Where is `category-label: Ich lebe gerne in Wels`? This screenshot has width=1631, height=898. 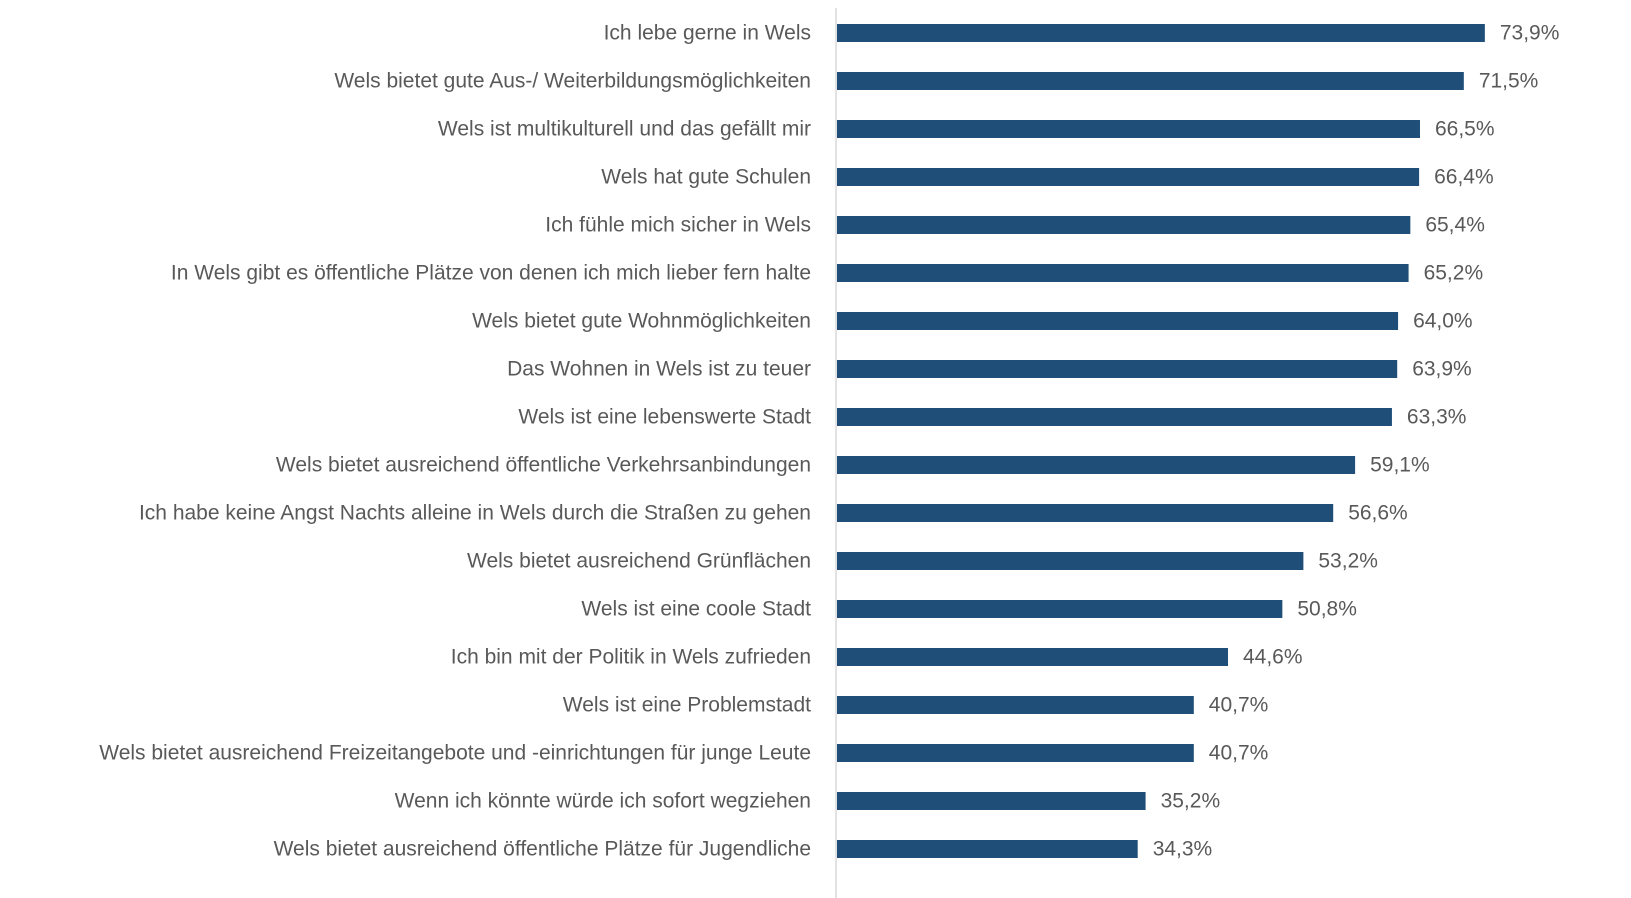
category-label: Ich lebe gerne in Wels is located at coordinates (707, 33).